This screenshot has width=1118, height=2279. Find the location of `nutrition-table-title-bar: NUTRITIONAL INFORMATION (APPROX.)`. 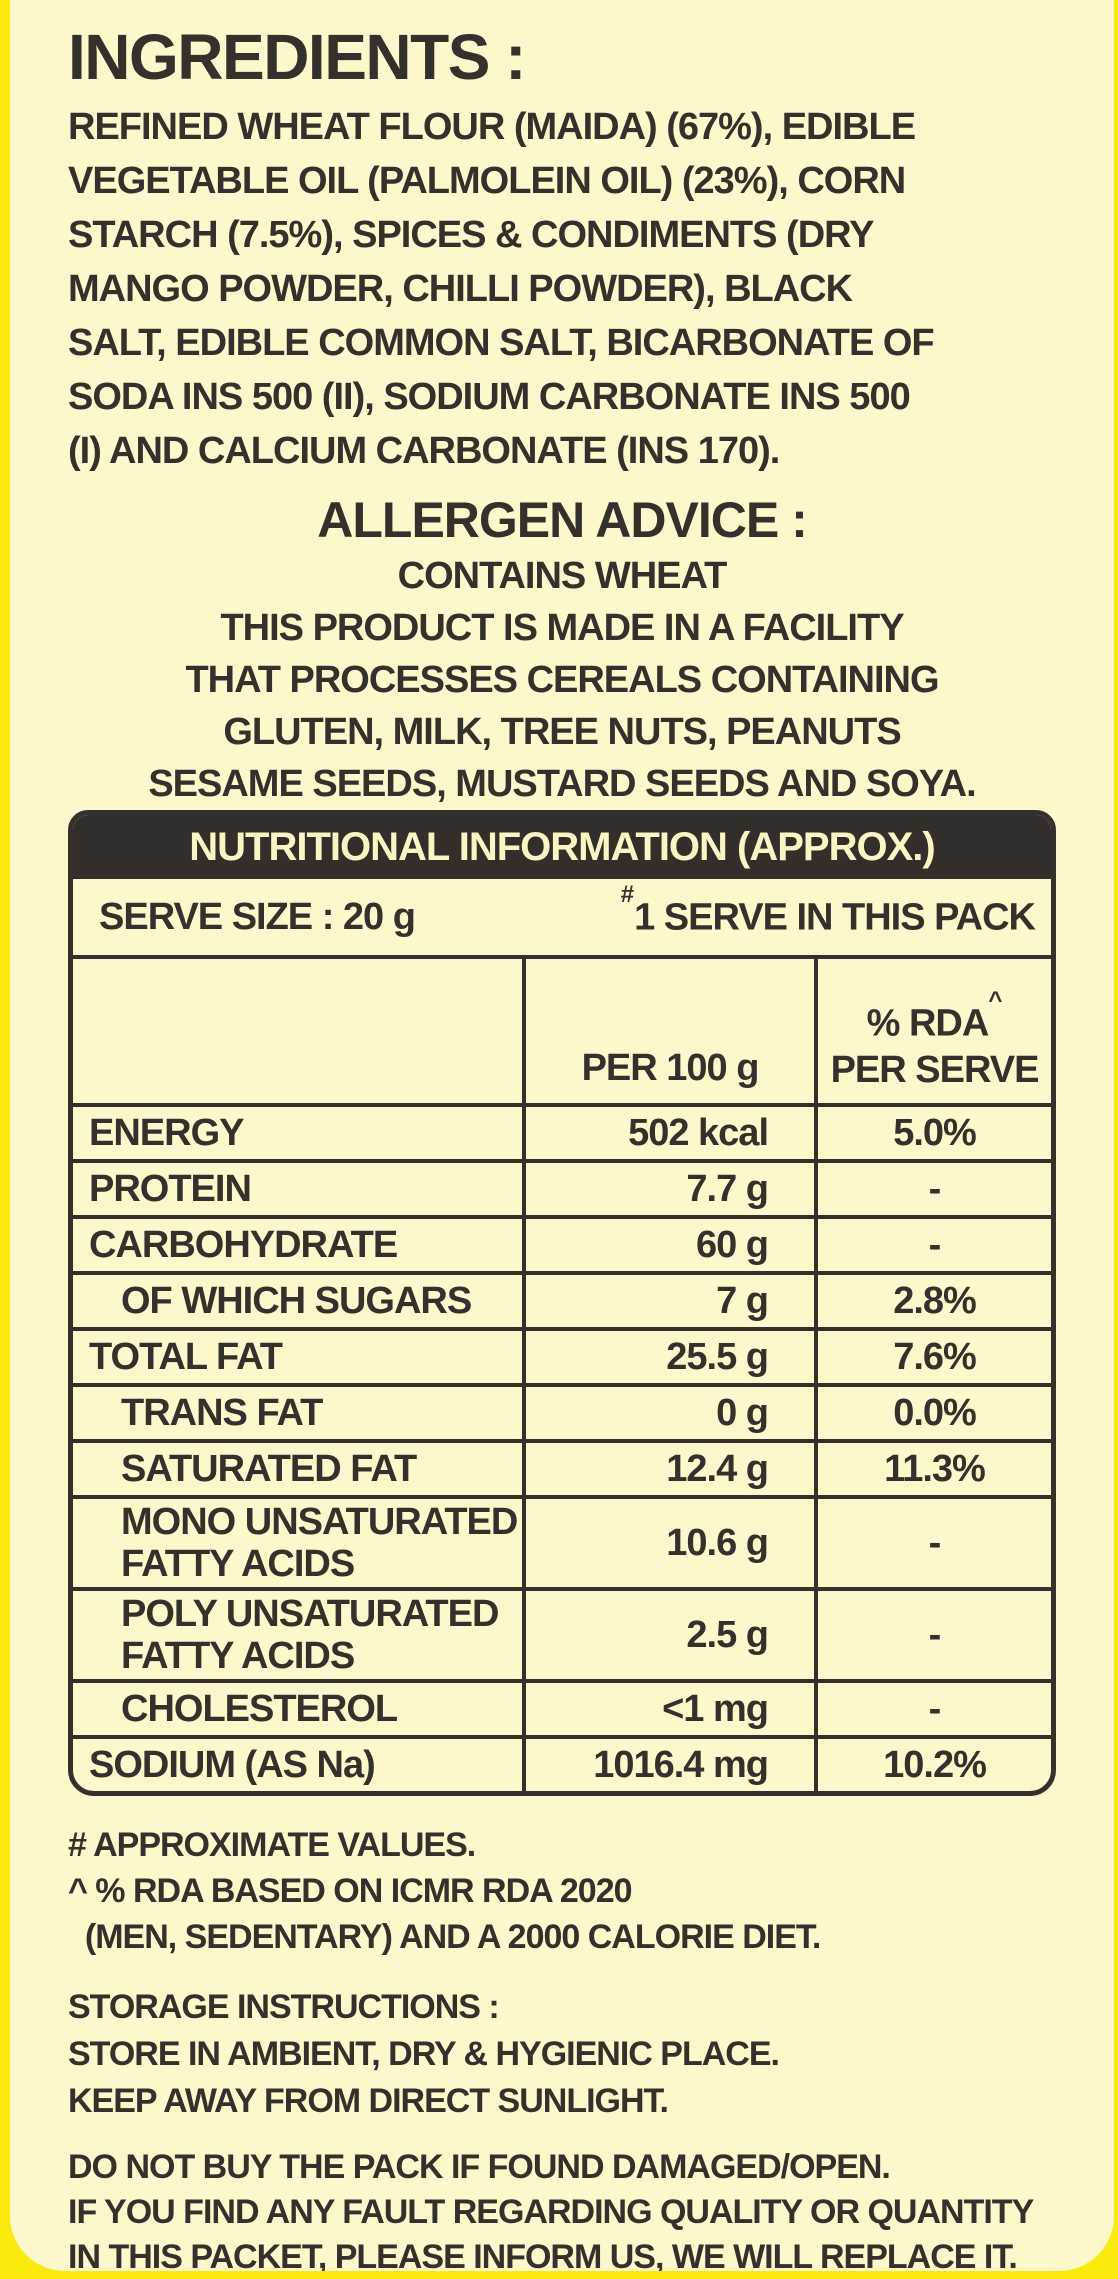

nutrition-table-title-bar: NUTRITIONAL INFORMATION (APPROX.) is located at coordinates (562, 847).